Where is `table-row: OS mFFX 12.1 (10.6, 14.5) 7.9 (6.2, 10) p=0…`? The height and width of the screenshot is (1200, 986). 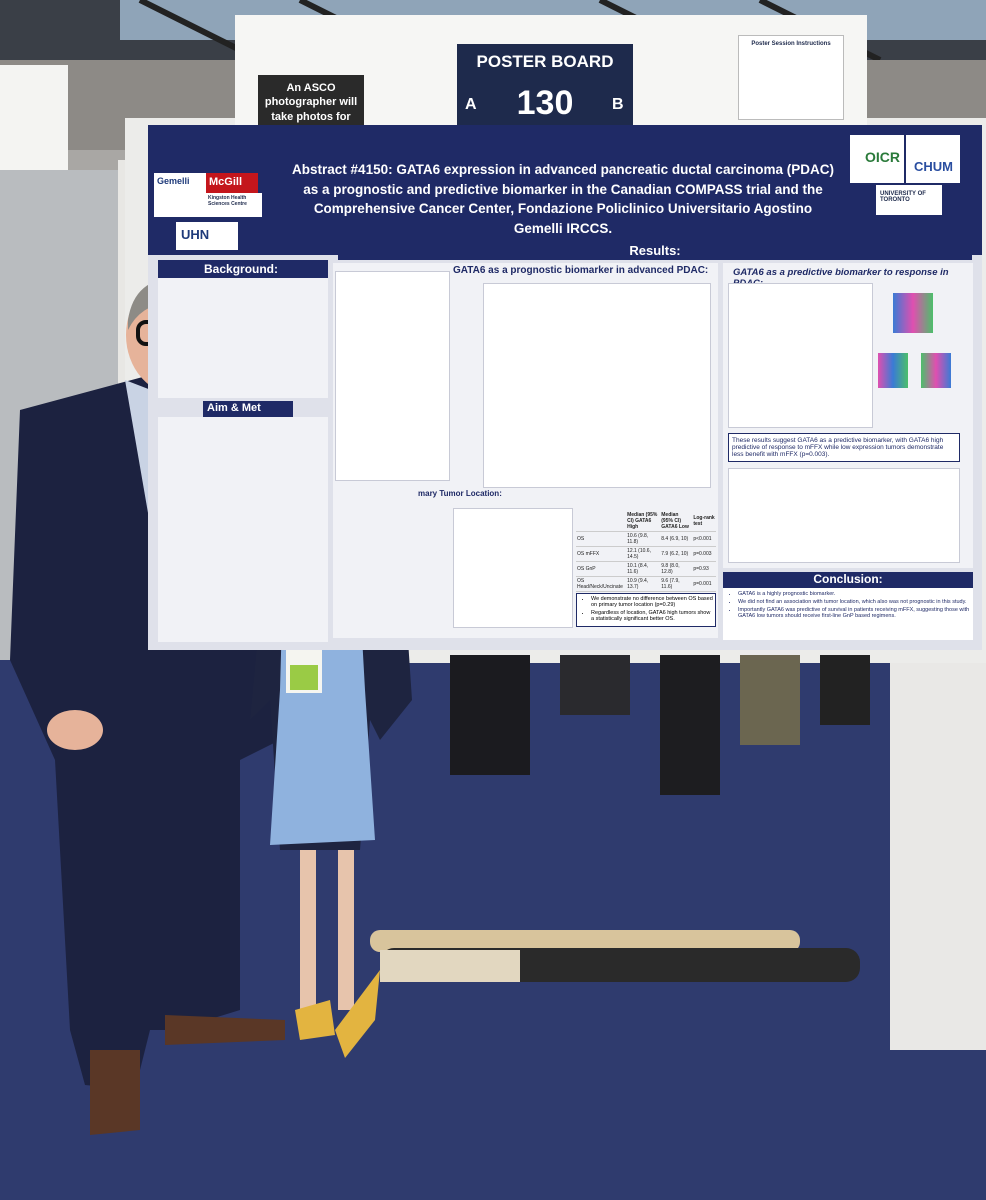
table-row: OS mFFX 12.1 (10.6, 14.5) 7.9 (6.2, 10) p=0… is located at coordinates (646, 554).